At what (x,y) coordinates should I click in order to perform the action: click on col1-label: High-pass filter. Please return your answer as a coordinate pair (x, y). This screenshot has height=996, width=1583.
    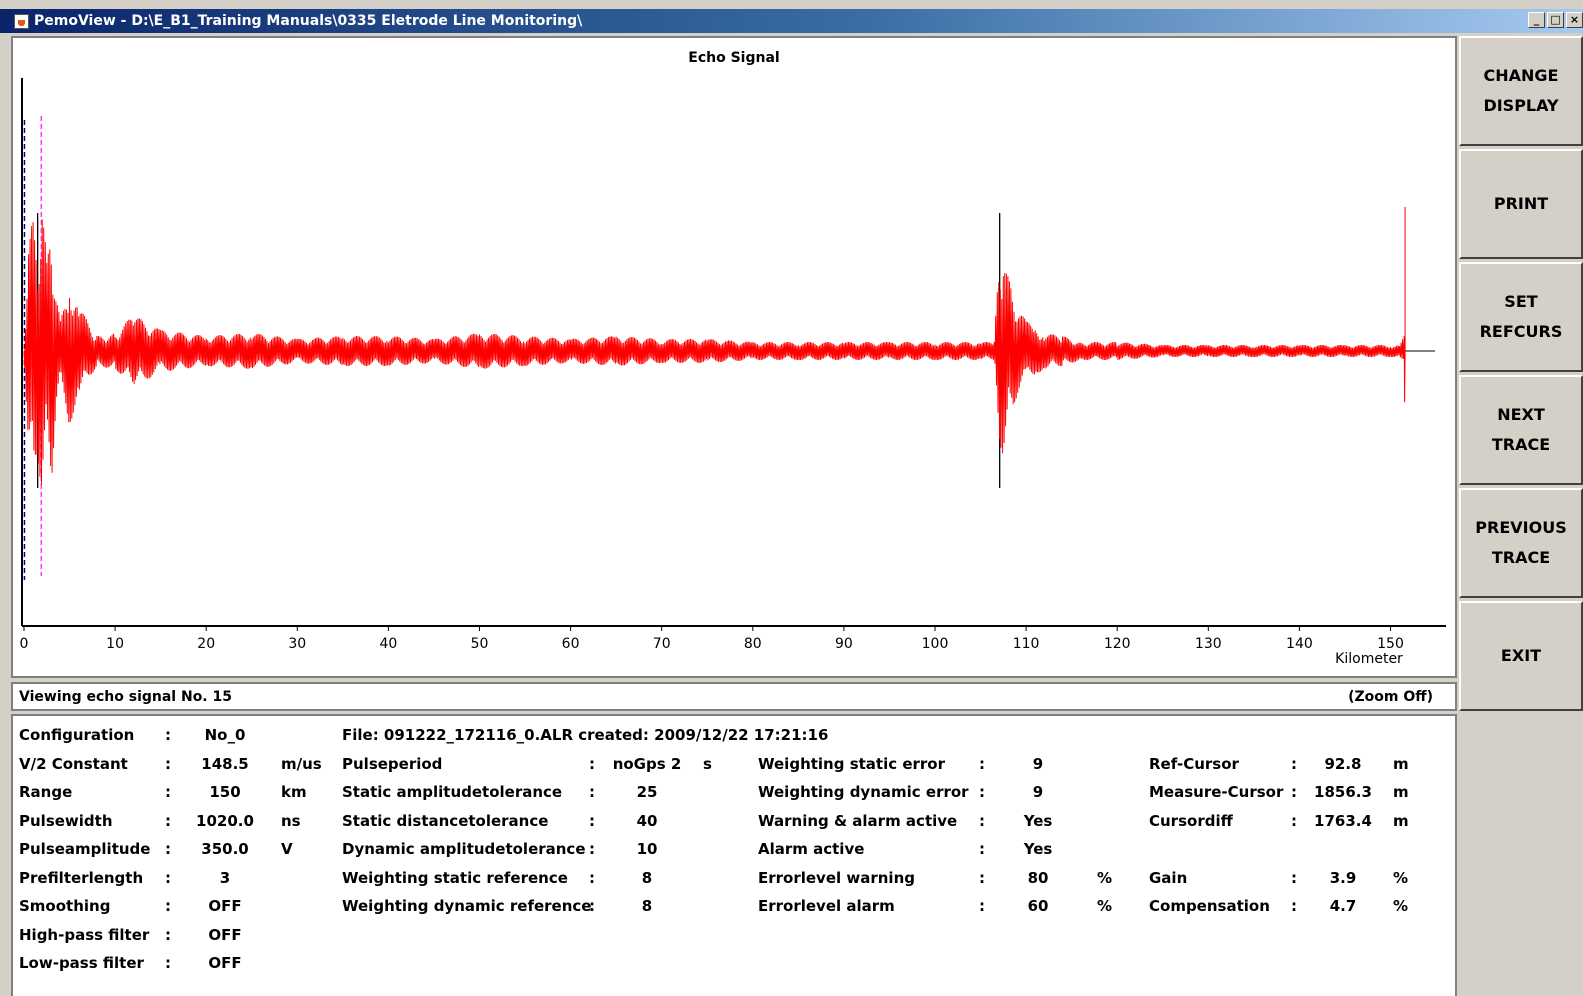
    Looking at the image, I should click on (84, 934).